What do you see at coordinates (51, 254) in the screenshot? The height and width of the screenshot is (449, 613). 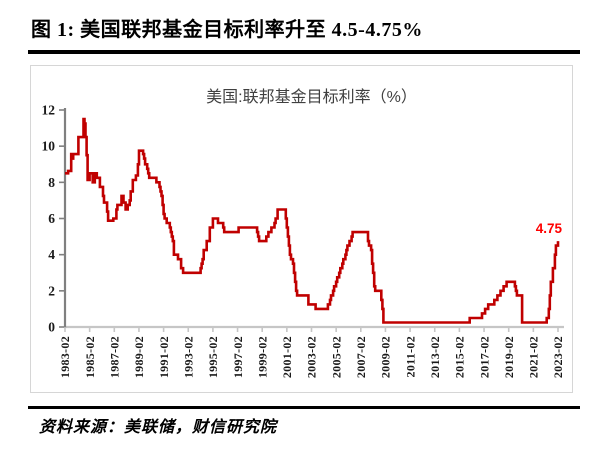 I see `y-tick-label: 4` at bounding box center [51, 254].